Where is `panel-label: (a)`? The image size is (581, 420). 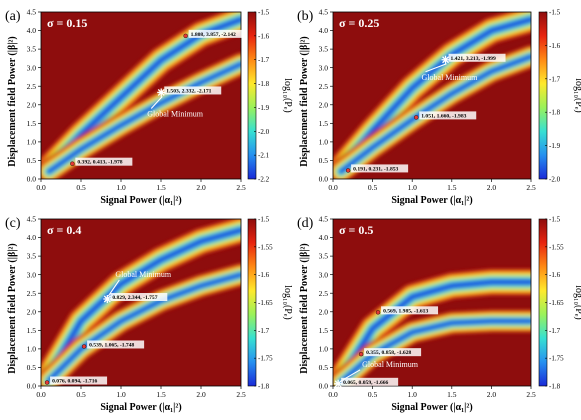 panel-label: (a) is located at coordinates (13, 16).